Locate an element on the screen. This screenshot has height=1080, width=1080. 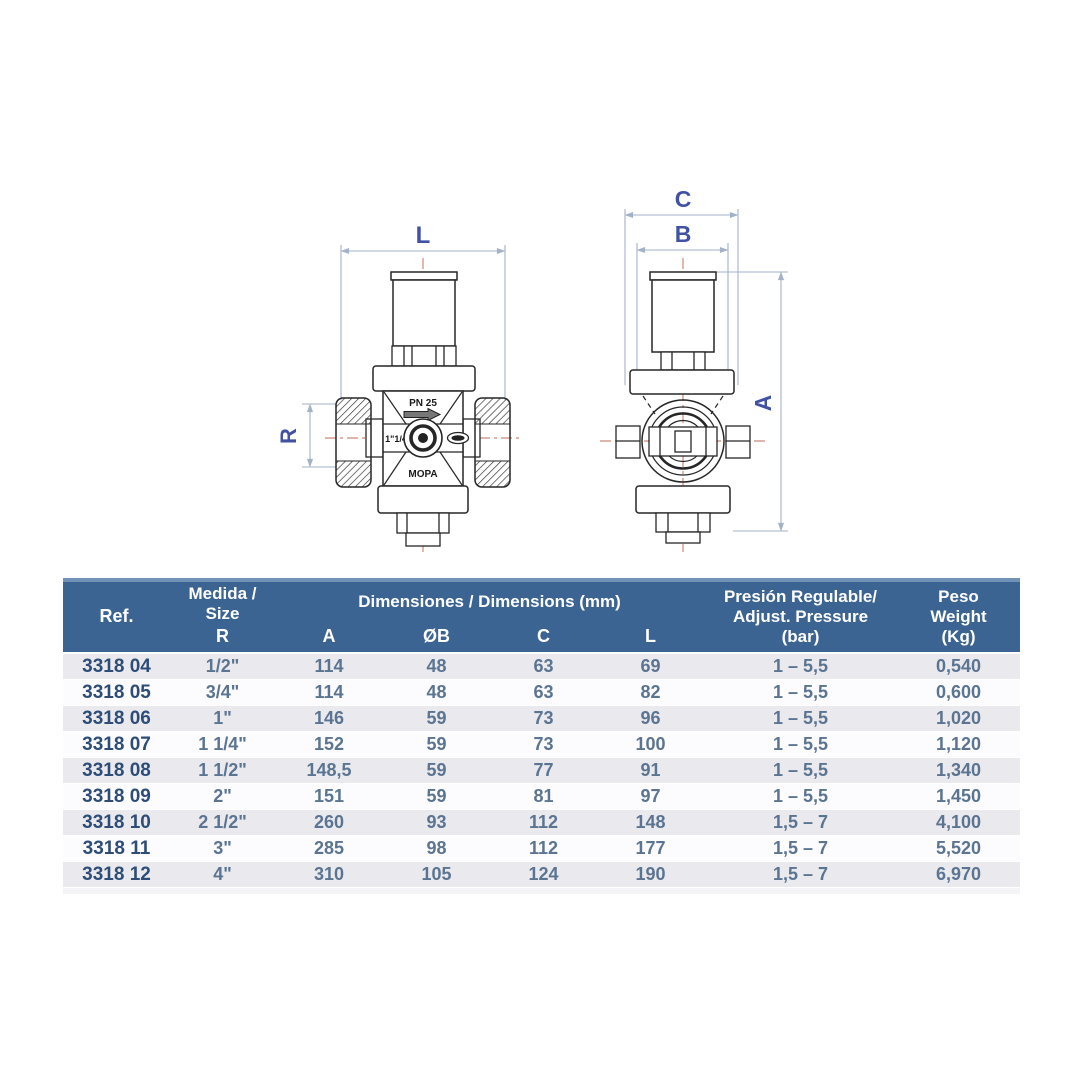
port-boss-left is located at coordinates (628, 442).